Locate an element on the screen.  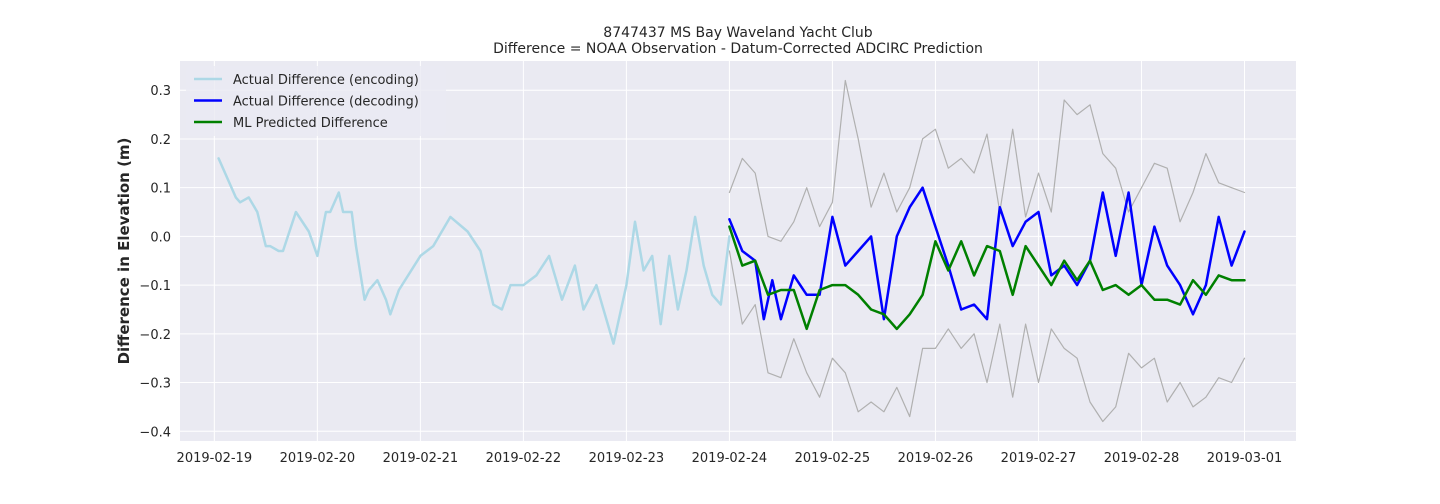
y-axis-label: Difference in Elevation (m) is located at coordinates (124, 251).